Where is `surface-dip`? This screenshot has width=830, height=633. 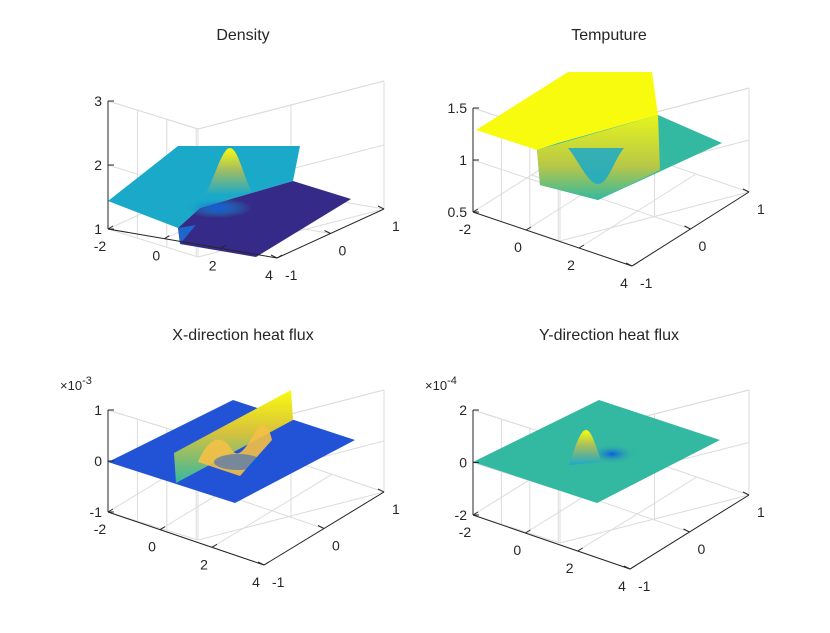
surface-dip is located at coordinates (596, 166).